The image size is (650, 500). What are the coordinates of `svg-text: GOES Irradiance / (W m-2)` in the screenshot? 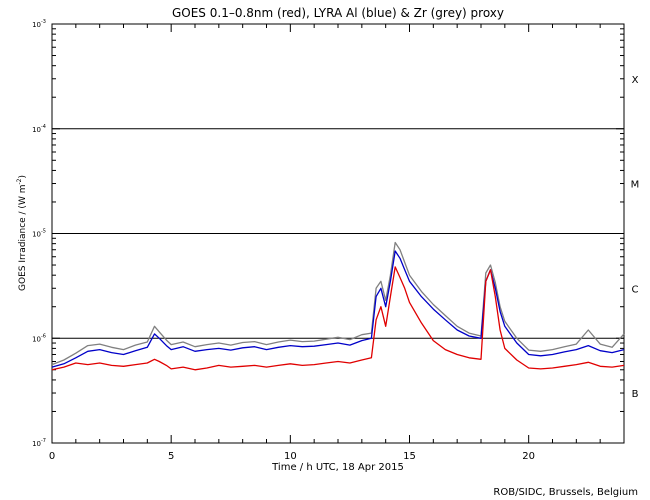 It's located at (22, 233).